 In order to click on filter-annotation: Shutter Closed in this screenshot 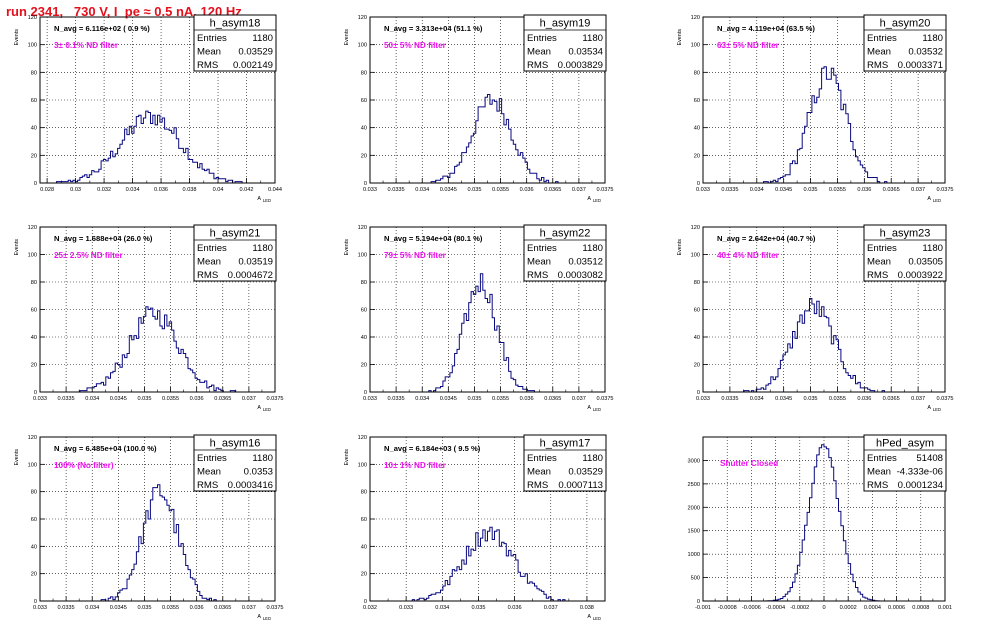, I will do `click(749, 463)`.